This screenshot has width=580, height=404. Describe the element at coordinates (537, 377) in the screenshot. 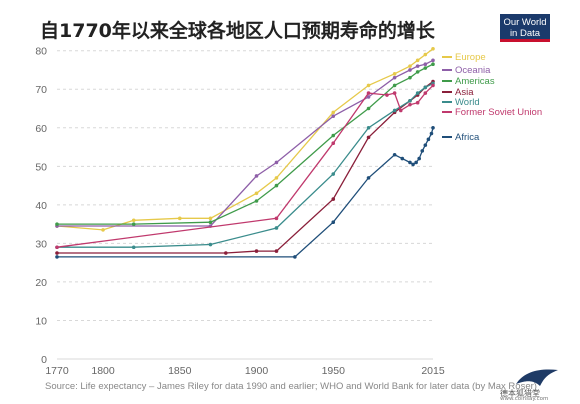

I see `fox-logo-icon` at that location.